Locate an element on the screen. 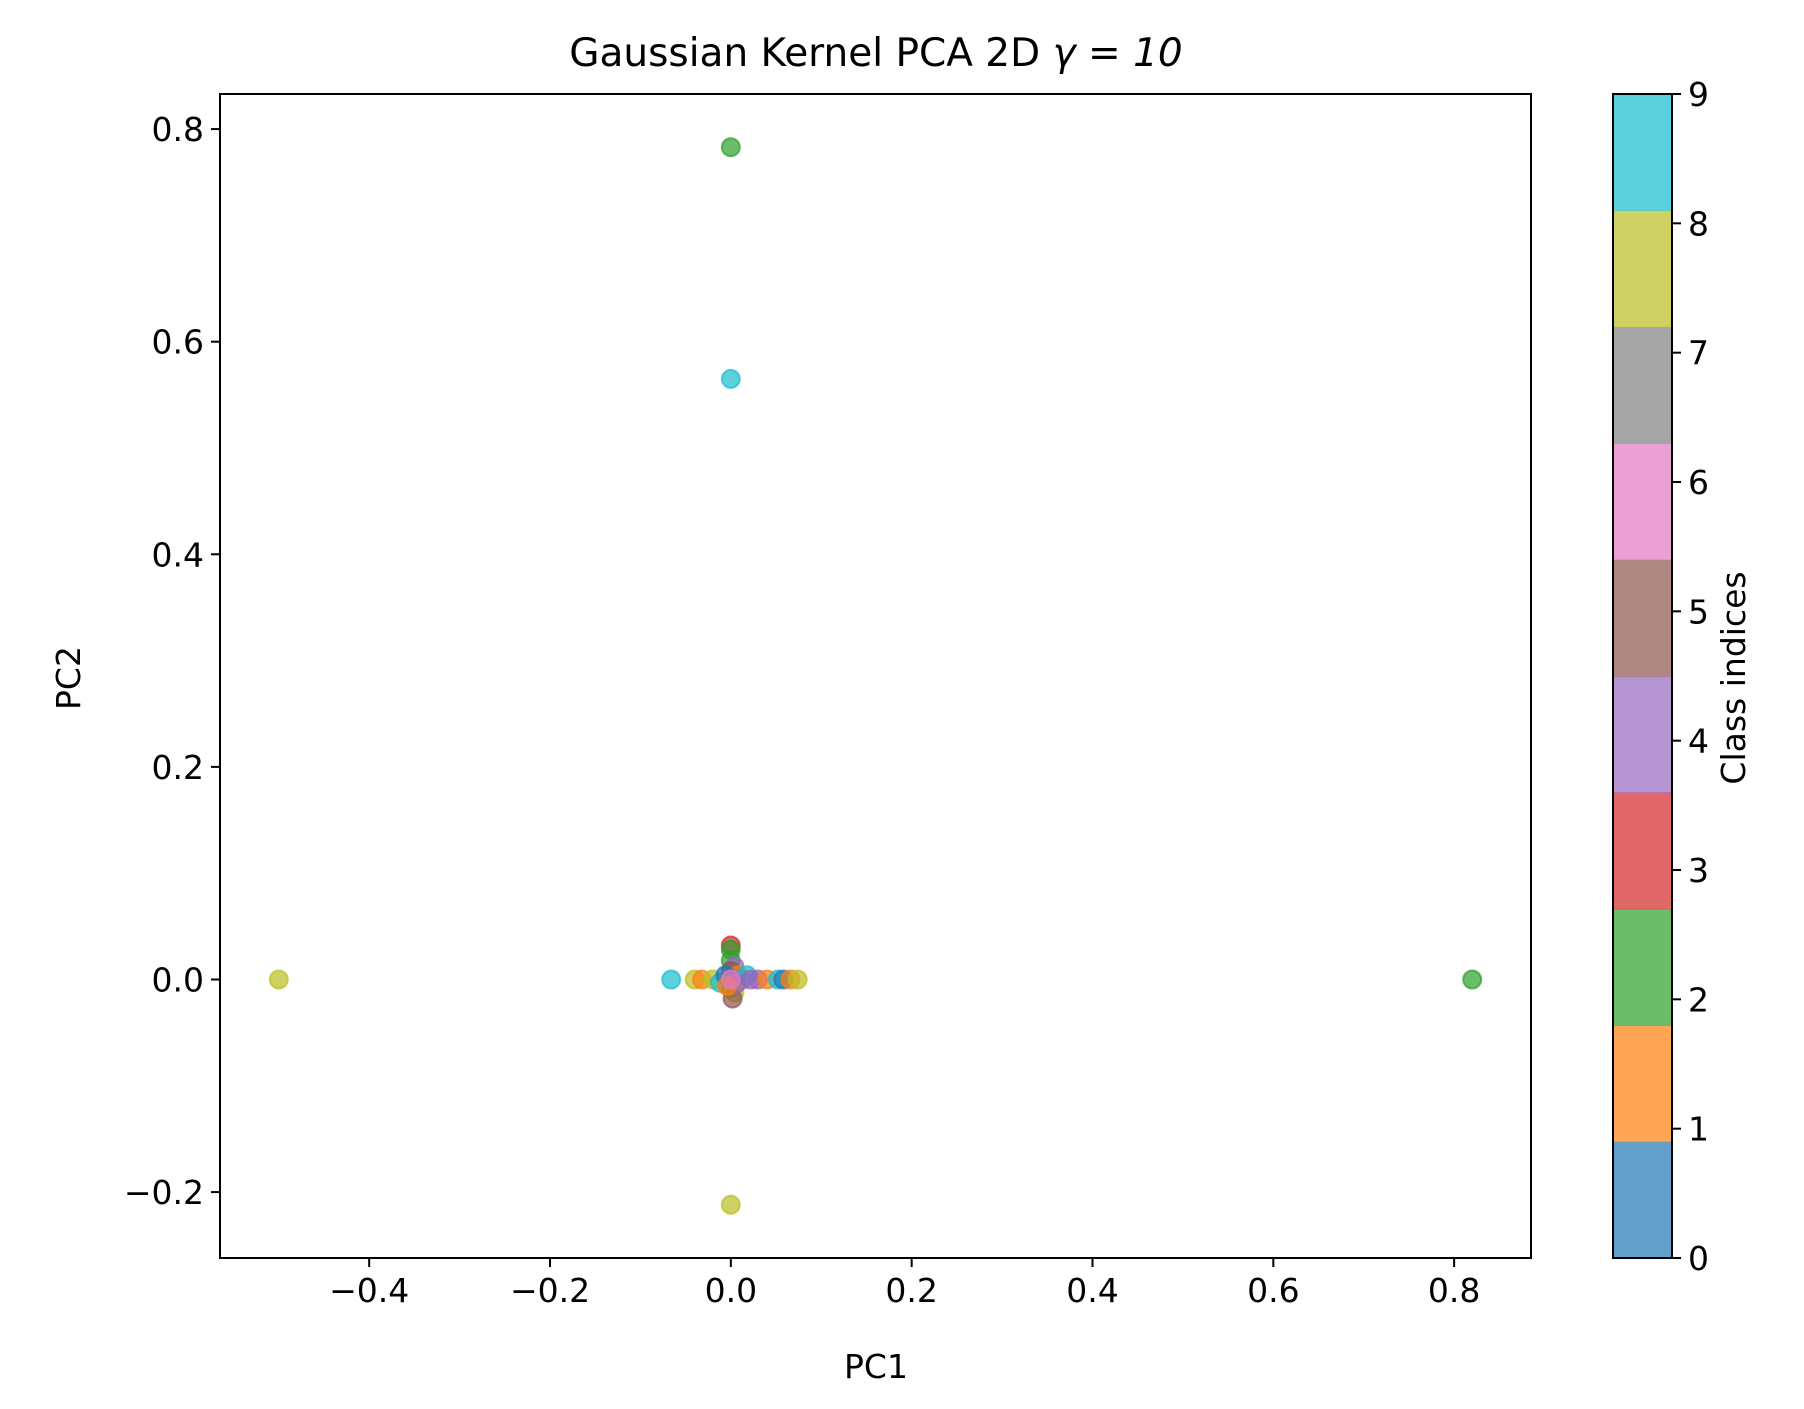  y-tick-label: 0.6 is located at coordinates (178, 342).